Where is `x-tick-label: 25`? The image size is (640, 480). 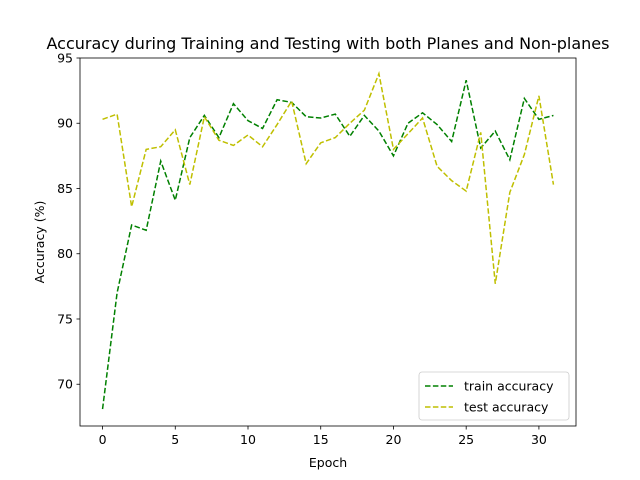 x-tick-label: 25 is located at coordinates (466, 439).